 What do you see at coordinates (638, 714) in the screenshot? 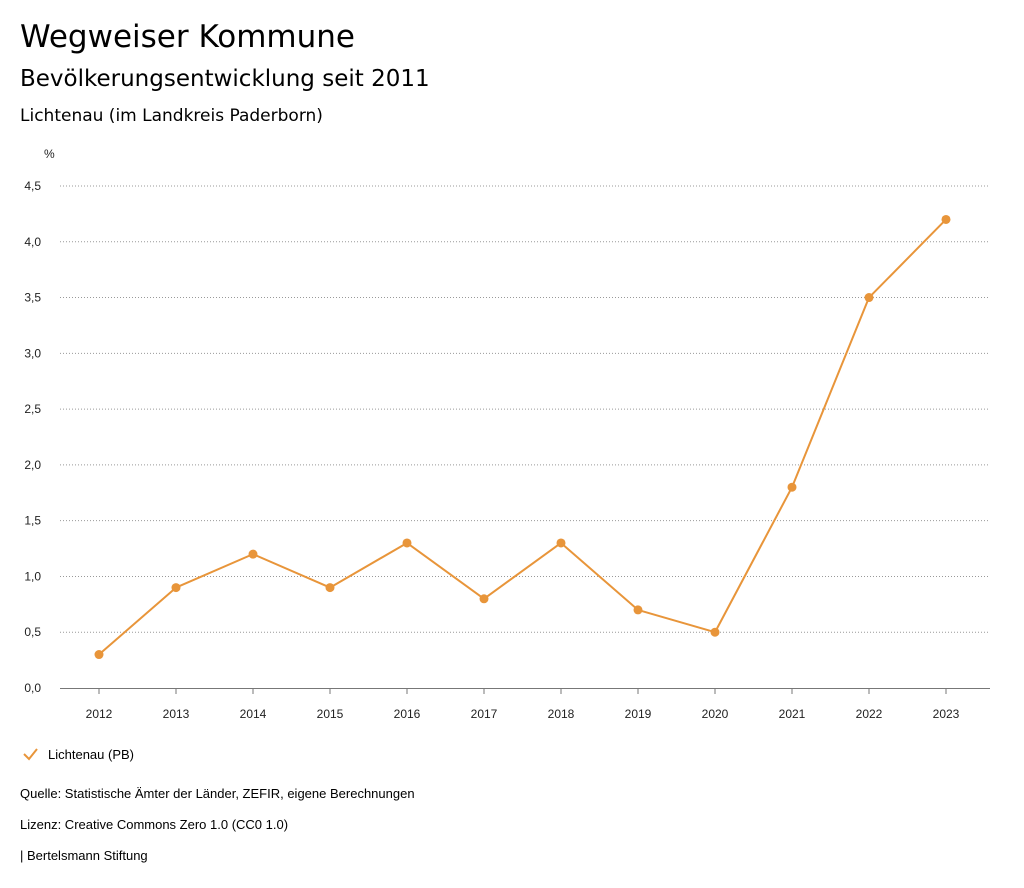
I see `x-tick-label: 2019` at bounding box center [638, 714].